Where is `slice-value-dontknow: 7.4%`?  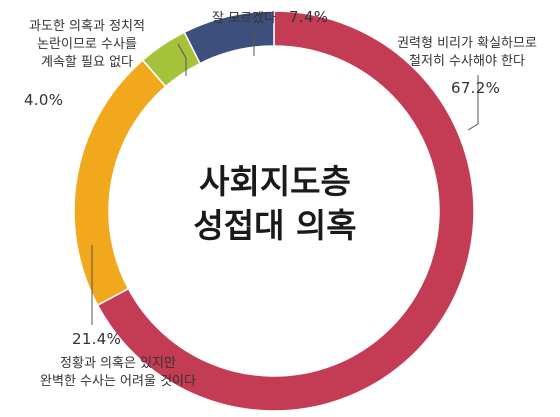 slice-value-dontknow: 7.4% is located at coordinates (309, 17).